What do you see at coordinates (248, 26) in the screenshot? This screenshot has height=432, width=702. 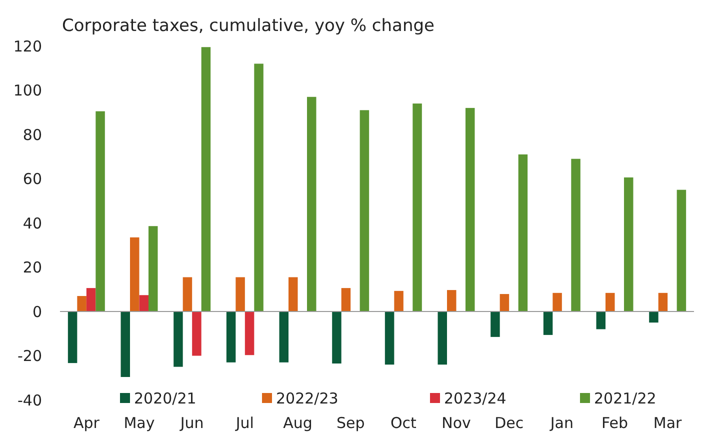 I see `chart-title: Corporate taxes, cumulative, yoy % change` at bounding box center [248, 26].